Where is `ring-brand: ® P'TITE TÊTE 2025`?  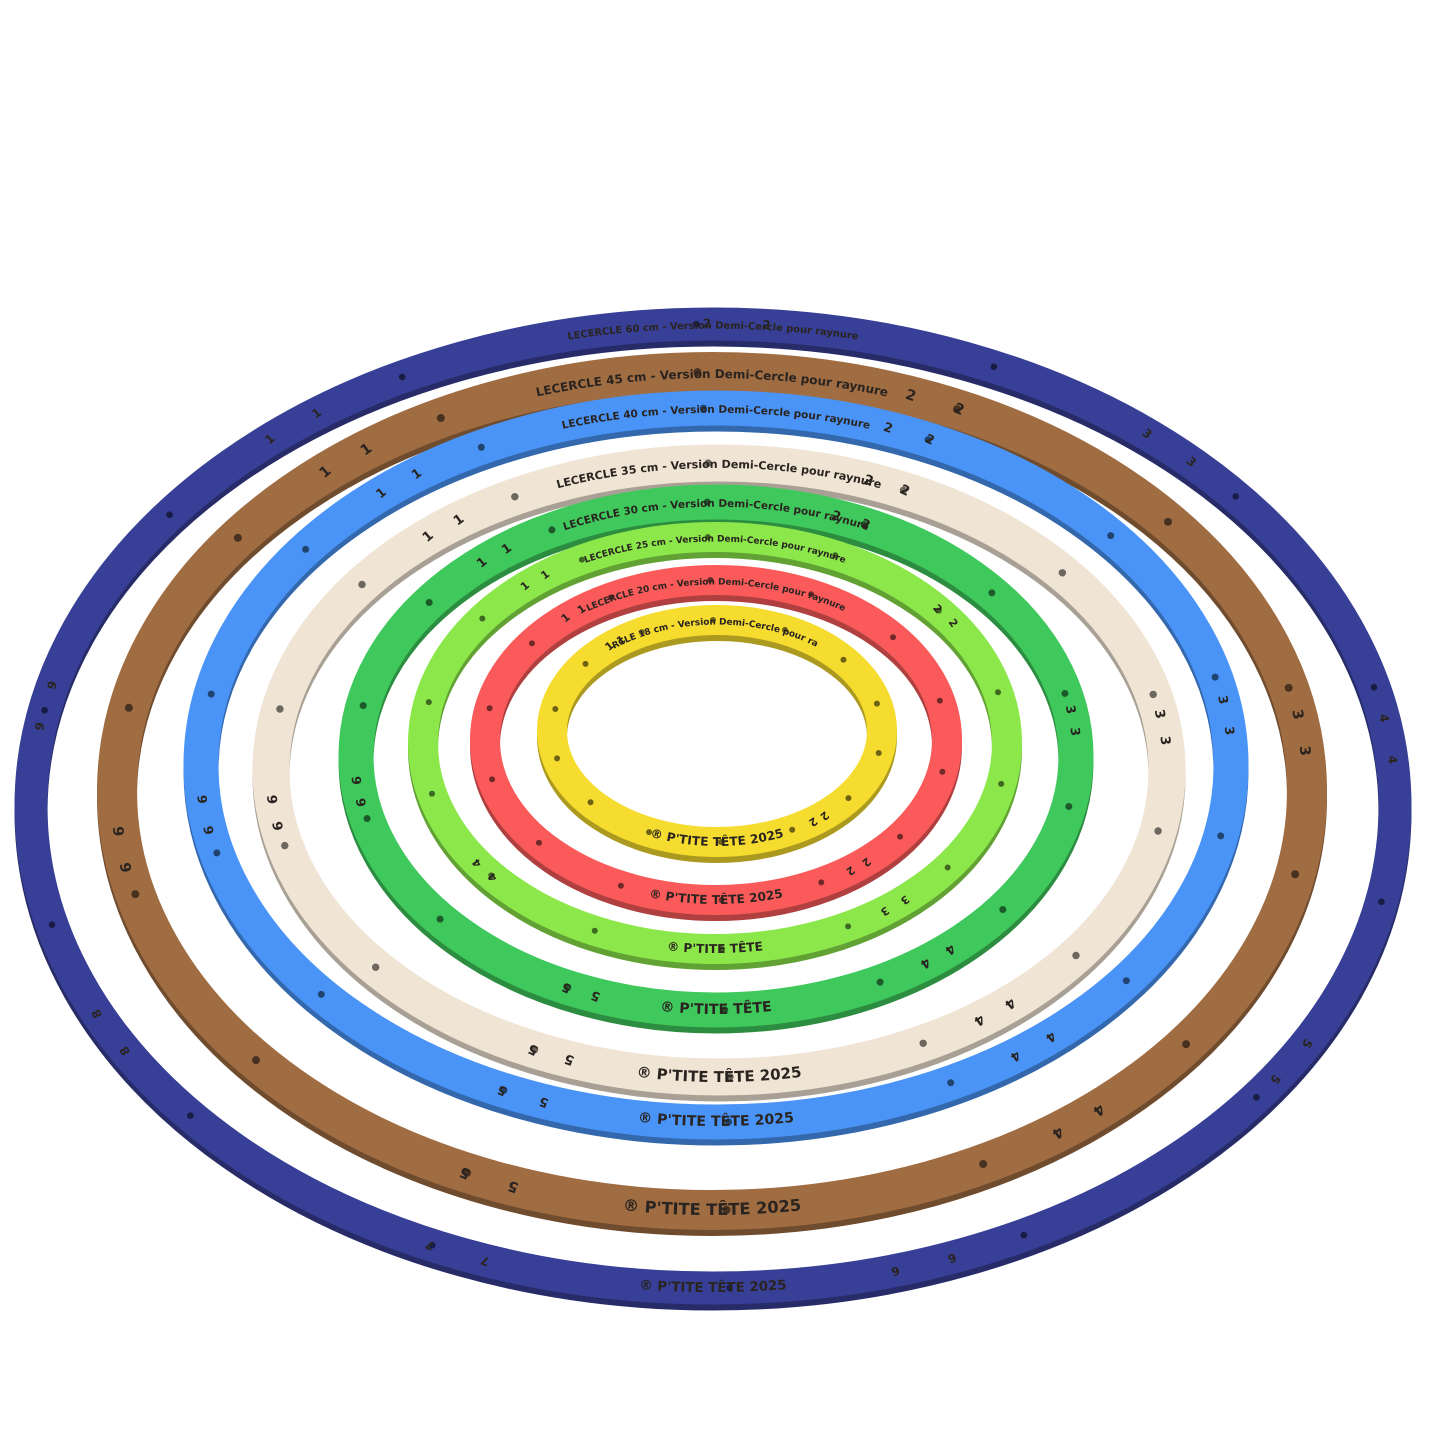
ring-brand: ® P'TITE TÊTE 2025 is located at coordinates (713, 1287).